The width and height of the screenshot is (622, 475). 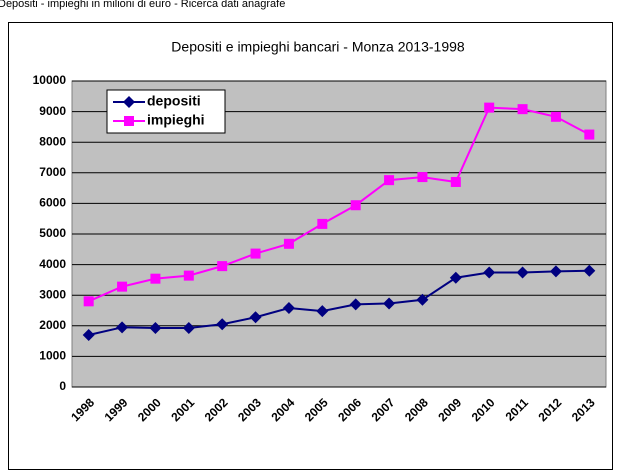 What do you see at coordinates (52, 325) in the screenshot?
I see `y-tick-label: 2000` at bounding box center [52, 325].